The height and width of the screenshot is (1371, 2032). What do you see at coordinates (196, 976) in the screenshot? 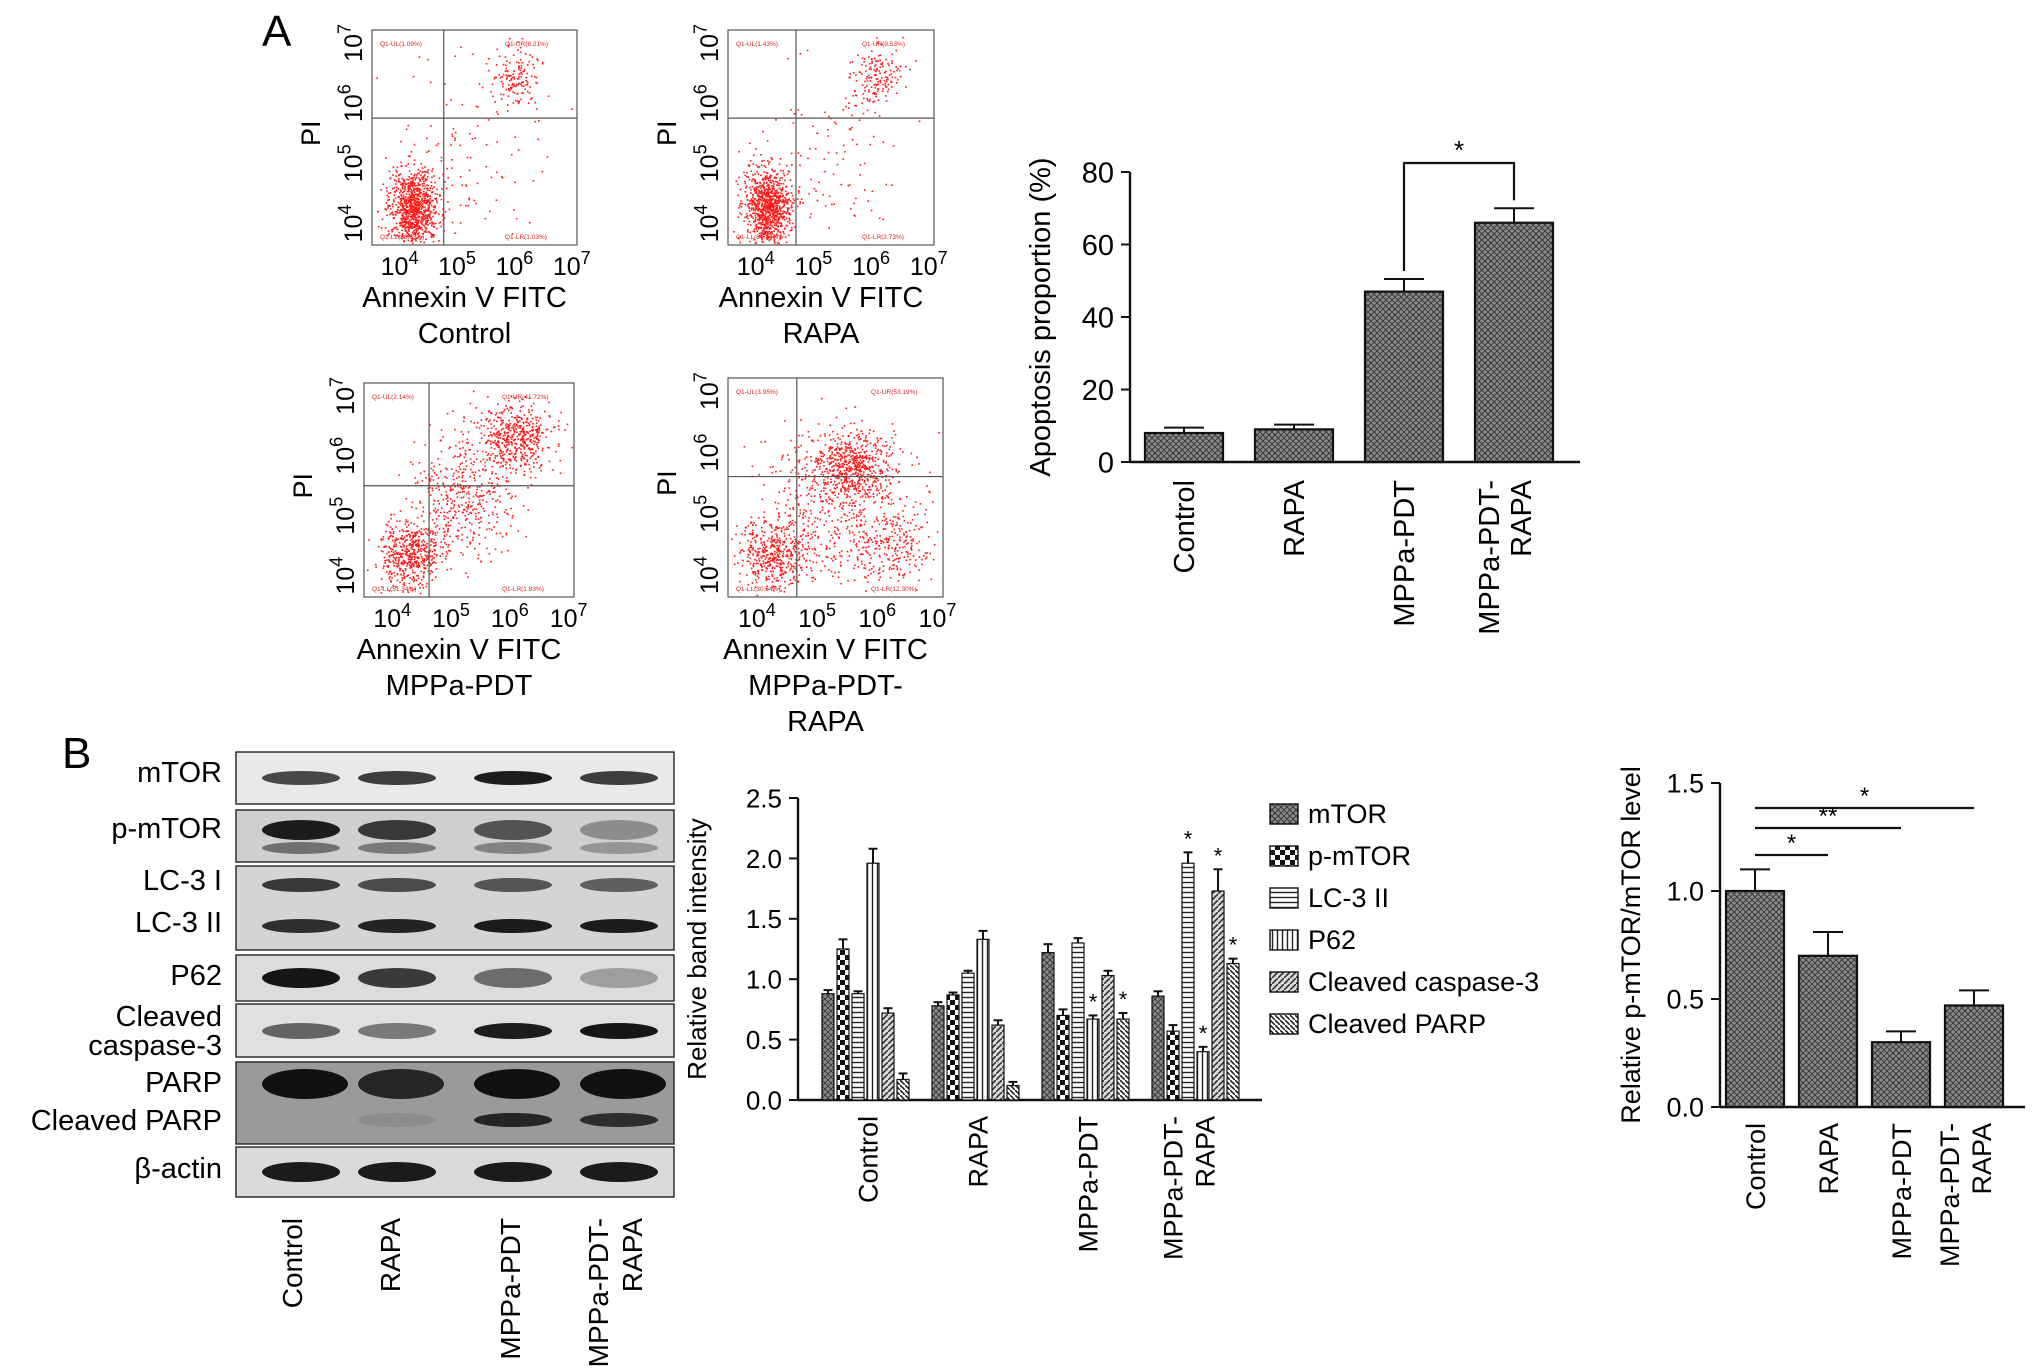
I see `blot-row-label: P62` at bounding box center [196, 976].